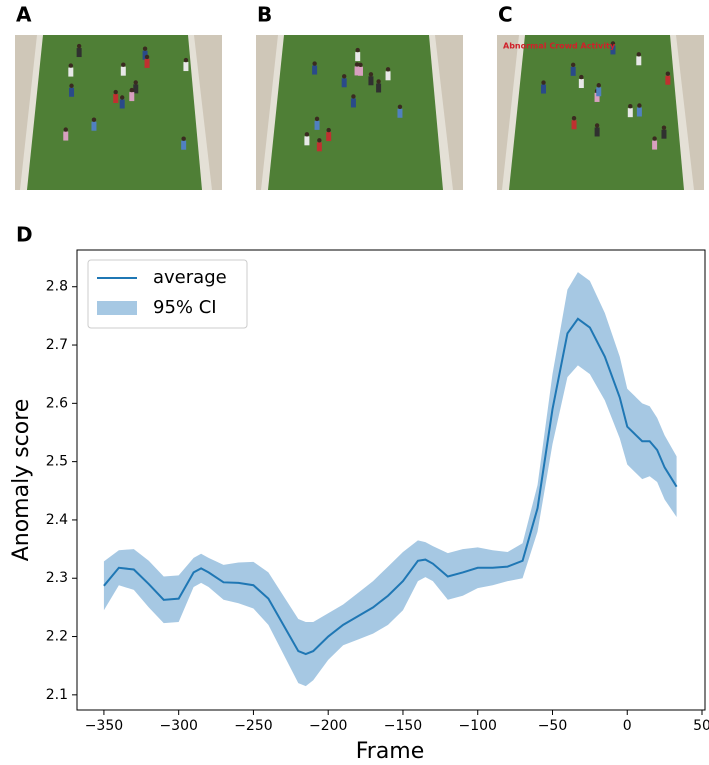 The width and height of the screenshot is (709, 765). I want to click on panel-label: C, so click(505, 15).